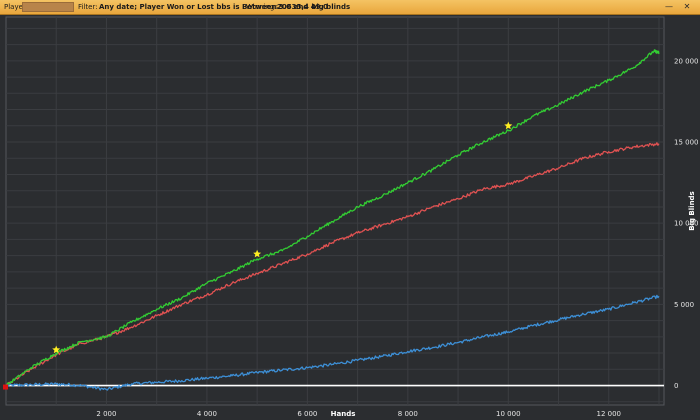 Image resolution: width=700 pixels, height=420 pixels. I want to click on y-tick-label: 15 000, so click(686, 143).